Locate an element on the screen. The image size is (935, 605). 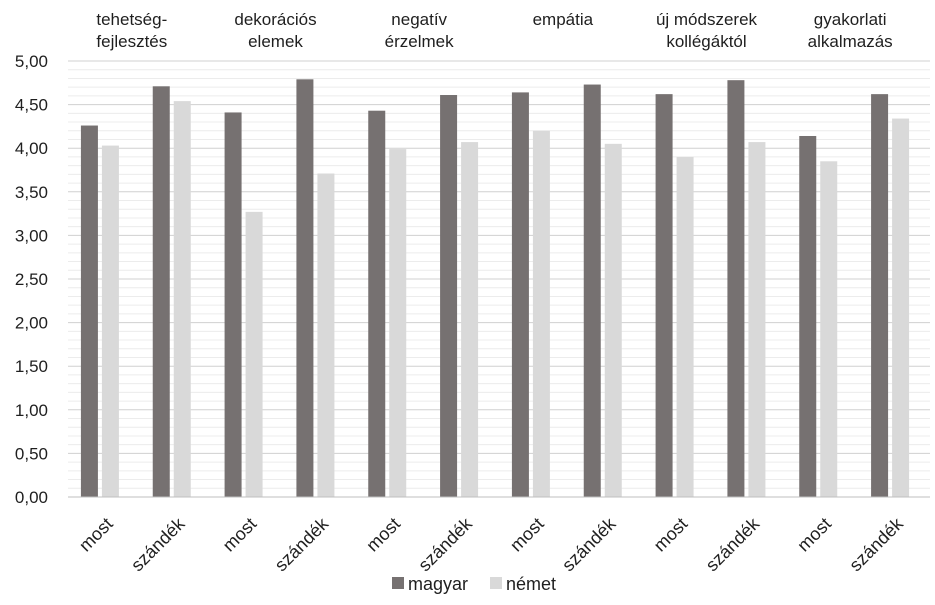
legend-swatch-magyar is located at coordinates (398, 583).